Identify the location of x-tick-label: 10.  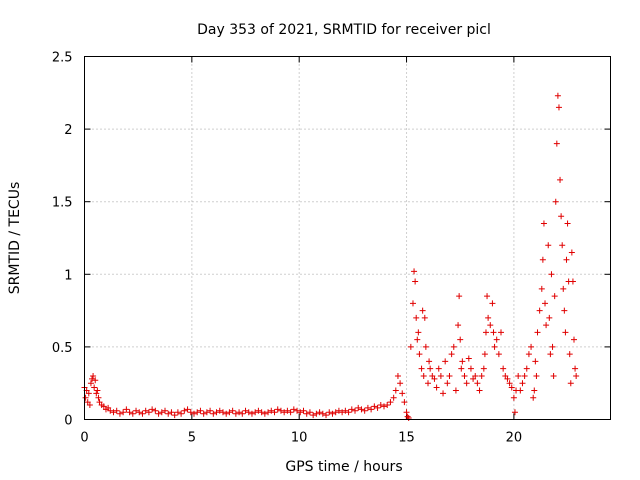
(299, 438).